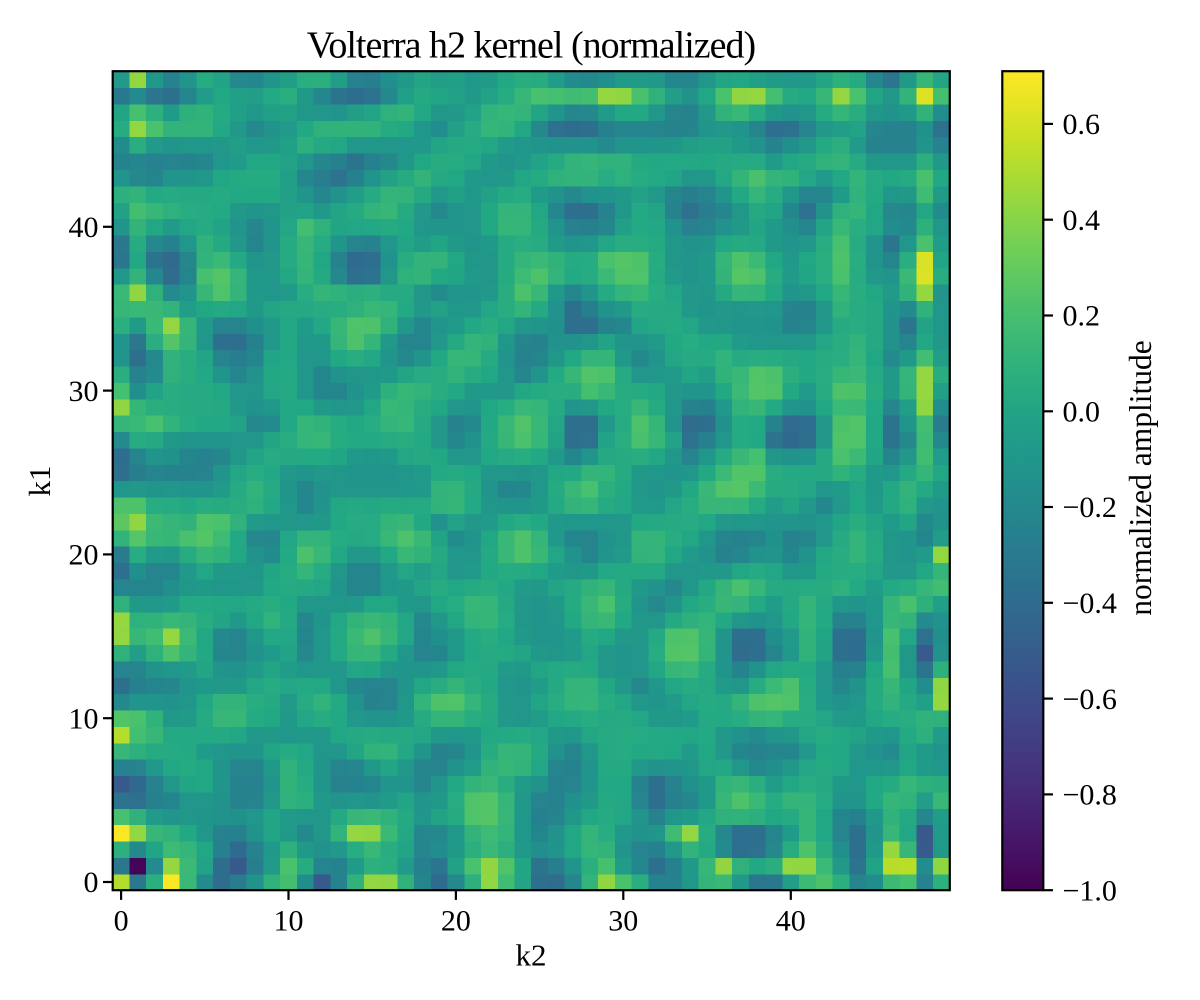 The width and height of the screenshot is (1200, 1000). Describe the element at coordinates (1090, 795) in the screenshot. I see `svg-text: −0.8` at that location.